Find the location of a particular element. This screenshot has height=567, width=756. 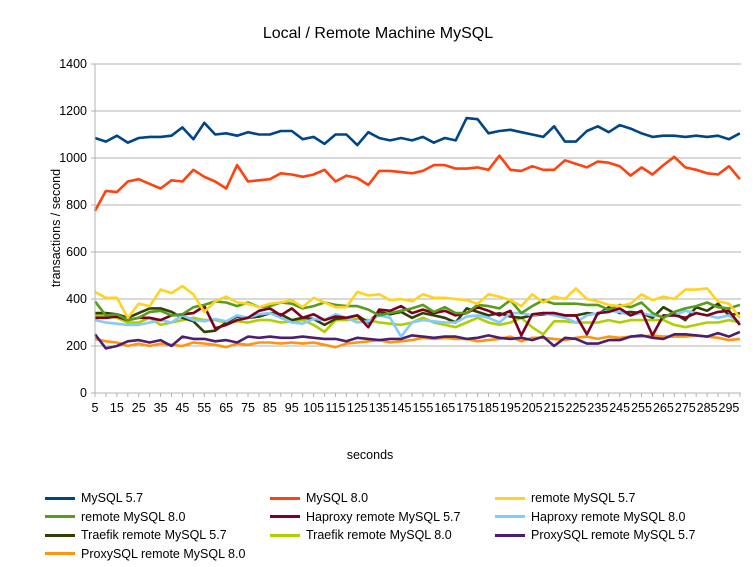

legend-label: Haproxy remote MySQL 8.0 is located at coordinates (608, 516).